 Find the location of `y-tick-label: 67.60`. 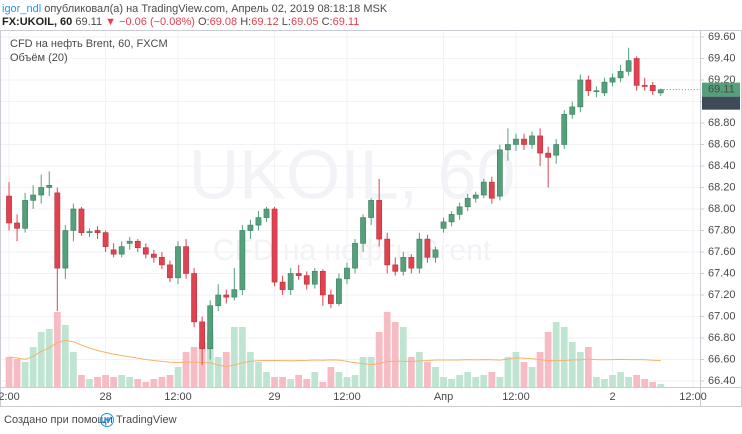

y-tick-label: 67.60 is located at coordinates (722, 252).